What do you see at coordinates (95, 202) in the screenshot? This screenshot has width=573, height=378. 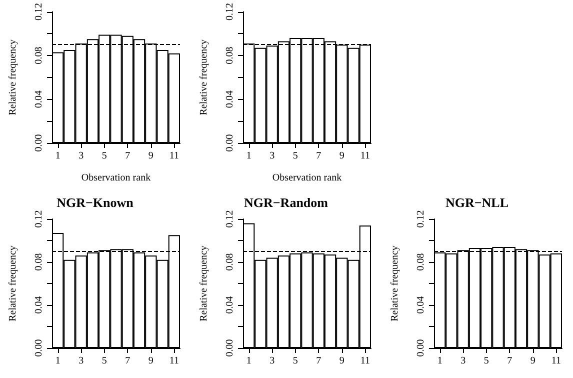 I see `chart-title: NGR−Known` at bounding box center [95, 202].